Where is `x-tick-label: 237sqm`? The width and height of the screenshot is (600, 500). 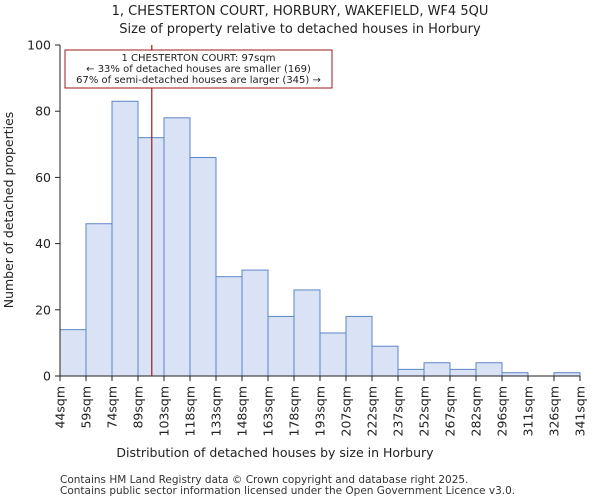 x-tick-label: 237sqm is located at coordinates (398, 411).